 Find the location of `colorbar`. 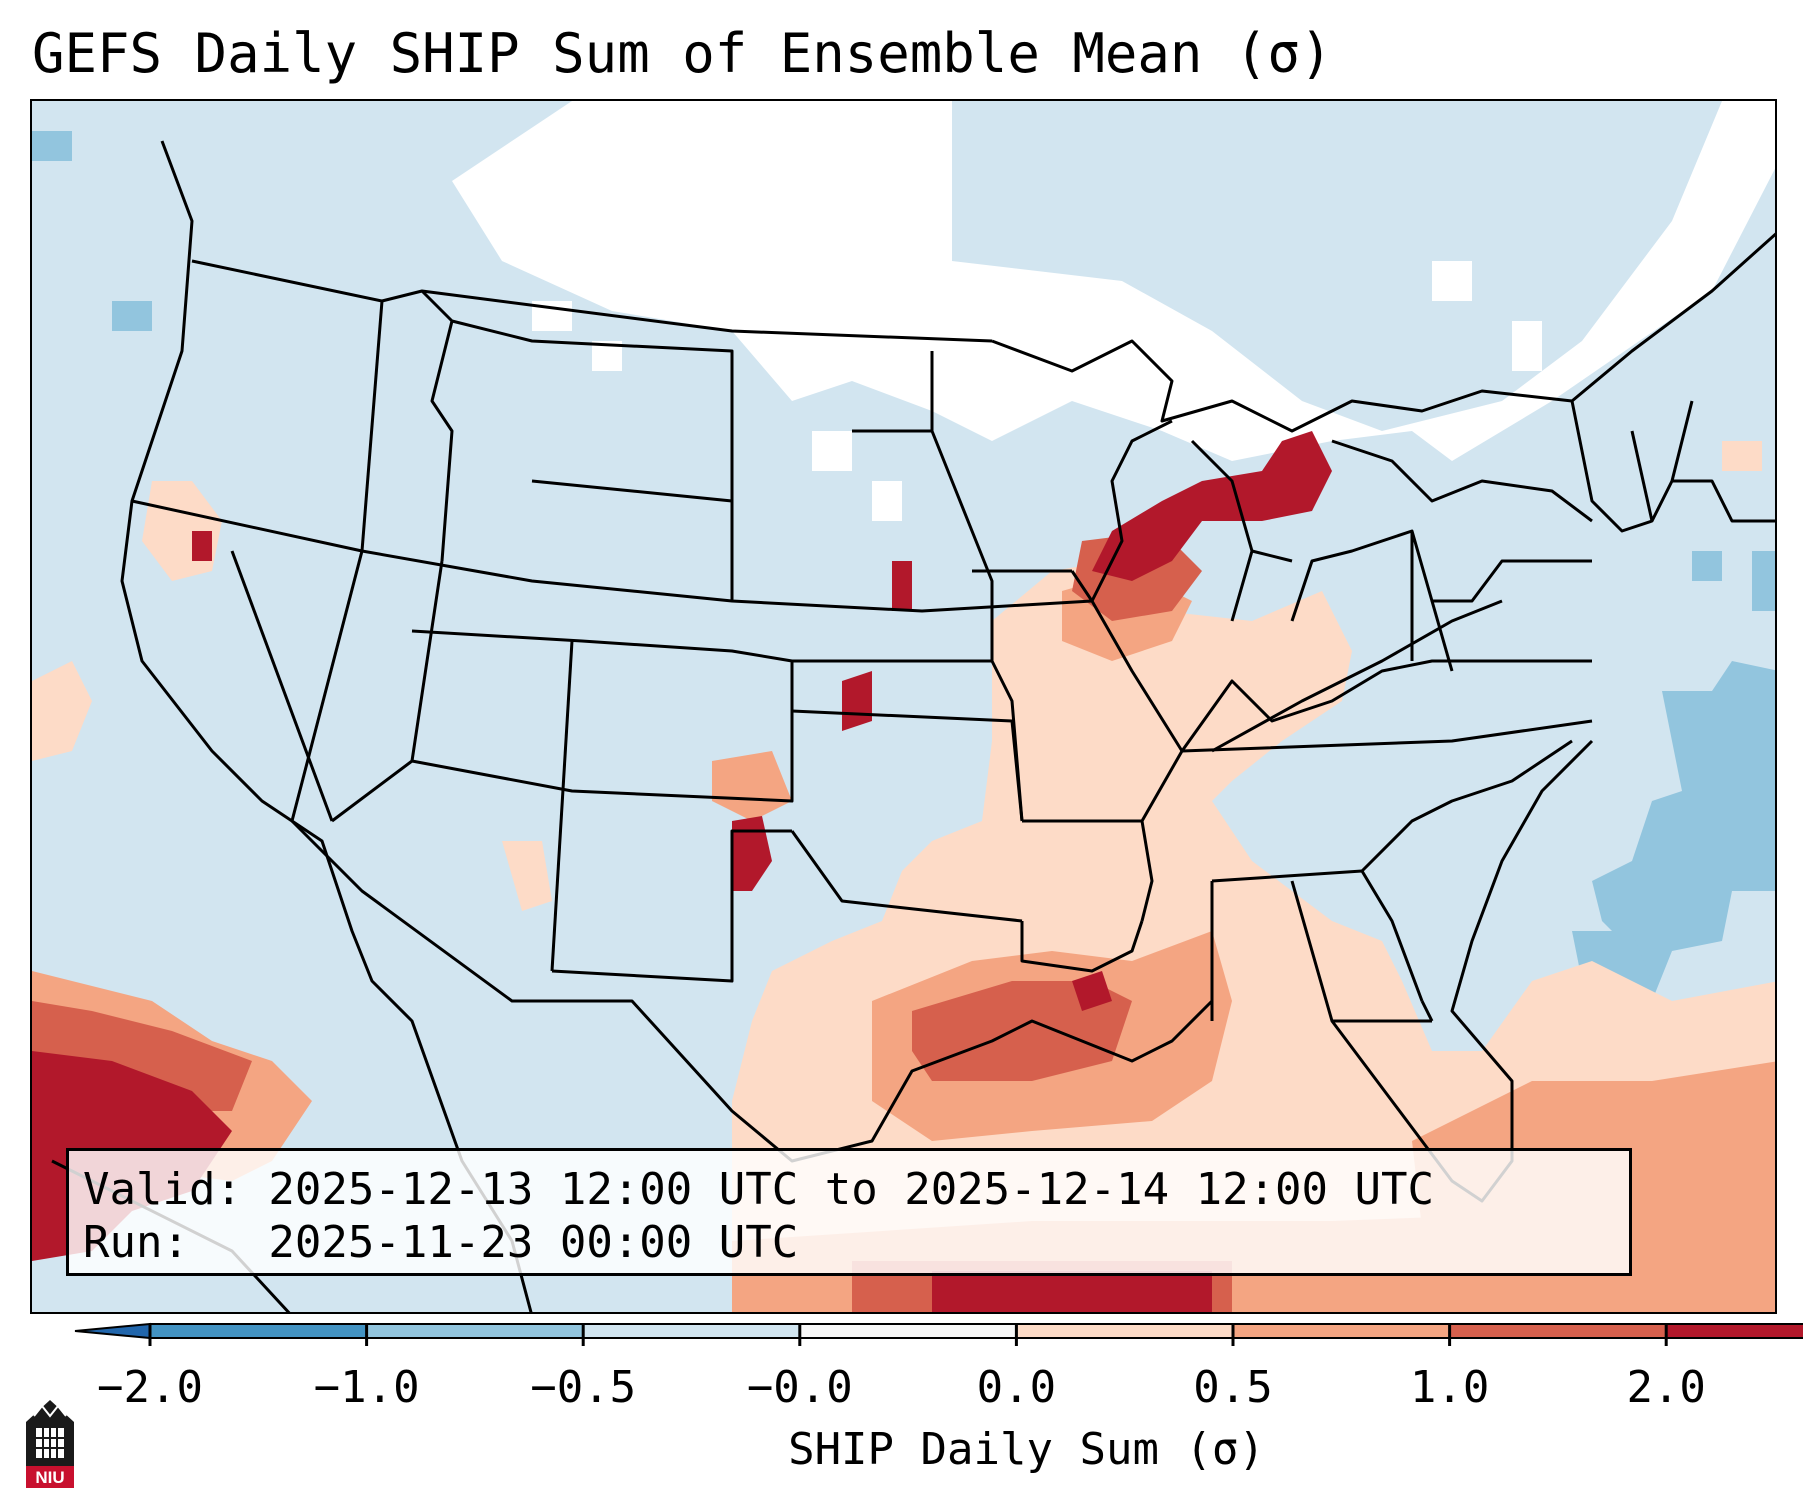

colorbar is located at coordinates (938, 1334).